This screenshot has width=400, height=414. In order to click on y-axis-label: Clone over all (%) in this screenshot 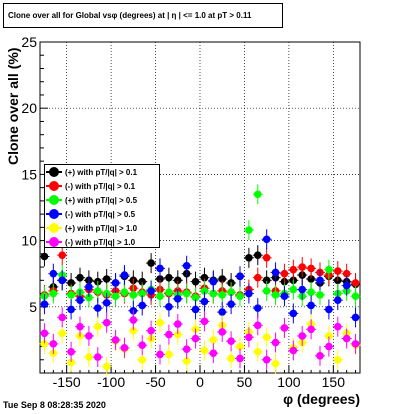, I will do `click(13, 106)`.